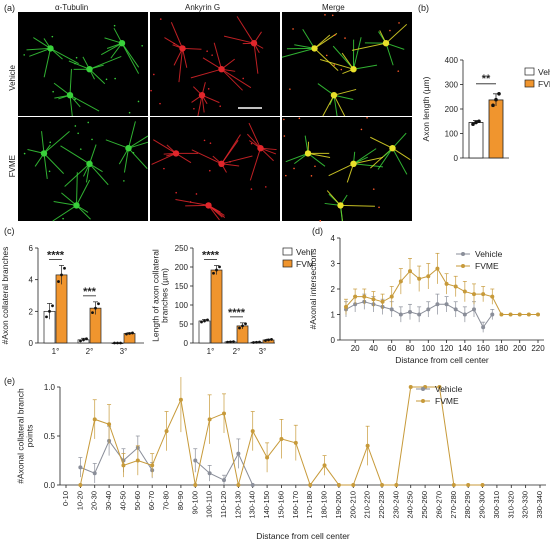 The image size is (550, 539). What do you see at coordinates (520, 348) in the screenshot?
I see `x-tick-label: 200` at bounding box center [520, 348].